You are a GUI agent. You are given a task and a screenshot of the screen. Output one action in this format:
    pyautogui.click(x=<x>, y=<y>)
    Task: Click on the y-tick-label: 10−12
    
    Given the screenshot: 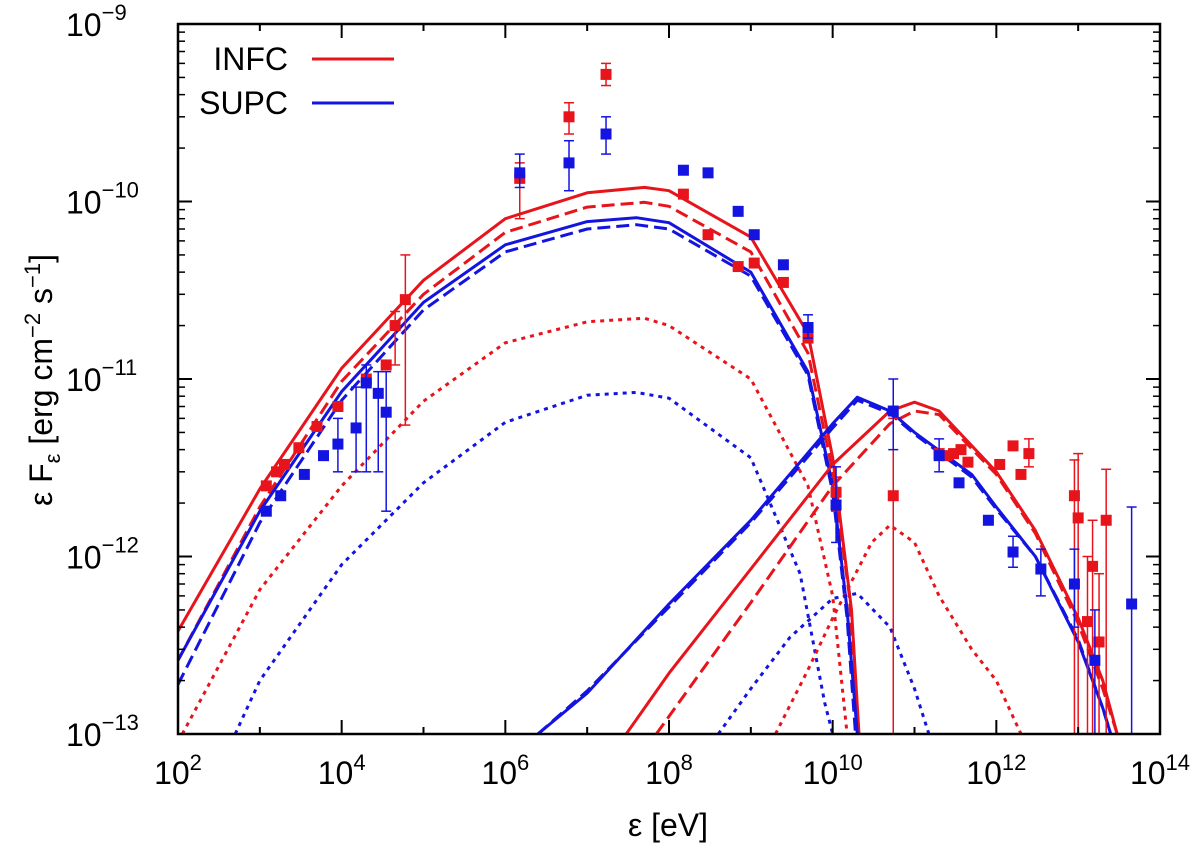 What is the action you would take?
    pyautogui.click(x=102, y=554)
    